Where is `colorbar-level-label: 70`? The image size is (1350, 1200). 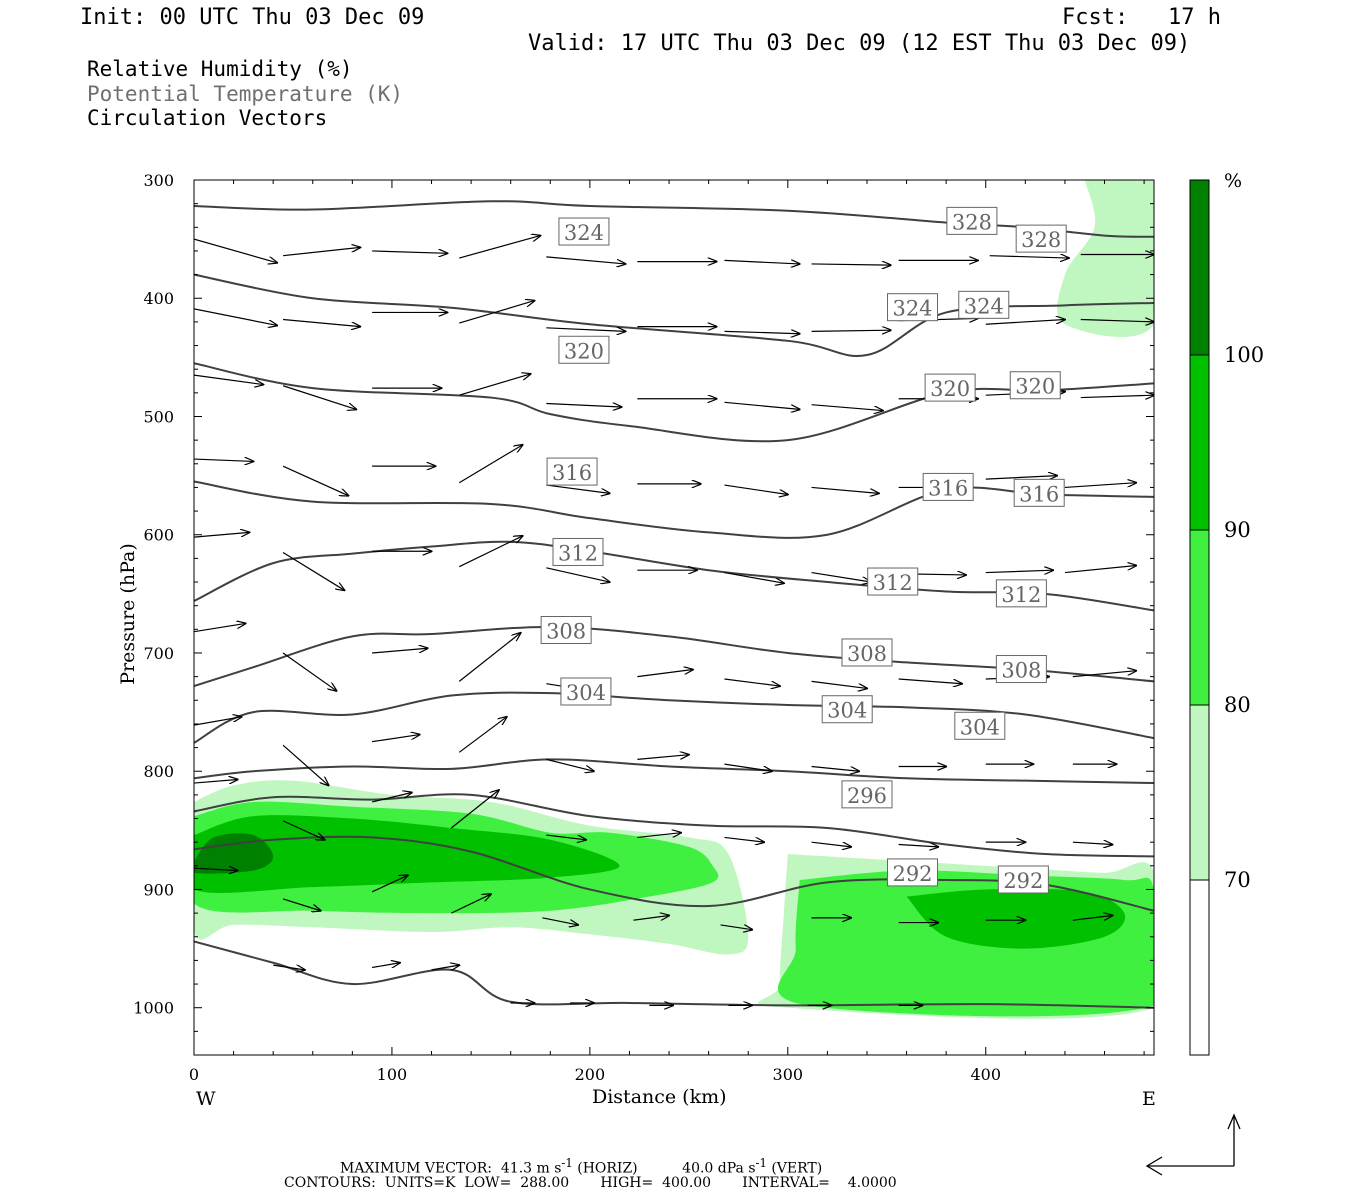 colorbar-level-label: 70 is located at coordinates (1237, 880).